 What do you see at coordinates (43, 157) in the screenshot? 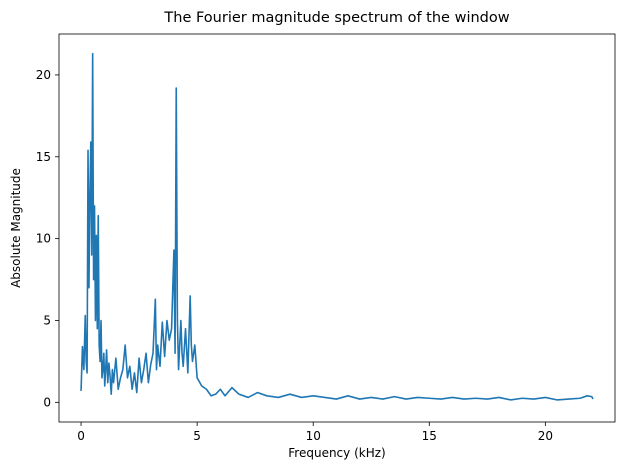
I see `y-tick-label: 15` at bounding box center [43, 157].